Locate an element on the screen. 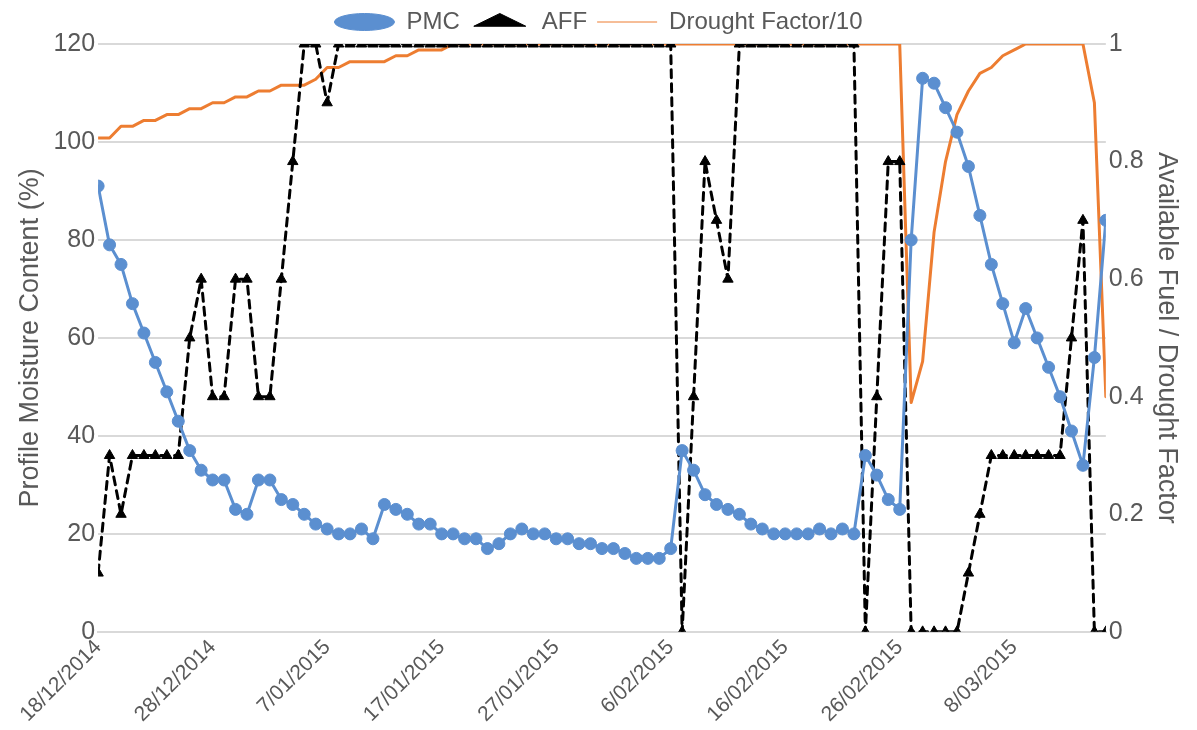  y2-tick-label: 0.6 is located at coordinates (1126, 277).